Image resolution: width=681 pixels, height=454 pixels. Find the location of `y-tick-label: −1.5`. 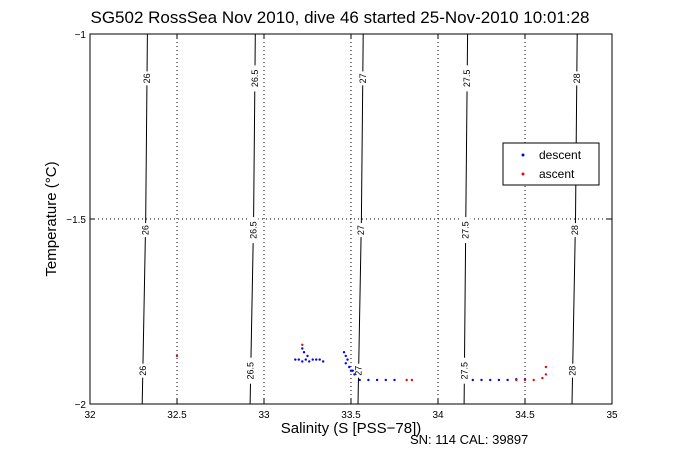

y-tick-label: −1.5 is located at coordinates (76, 220).